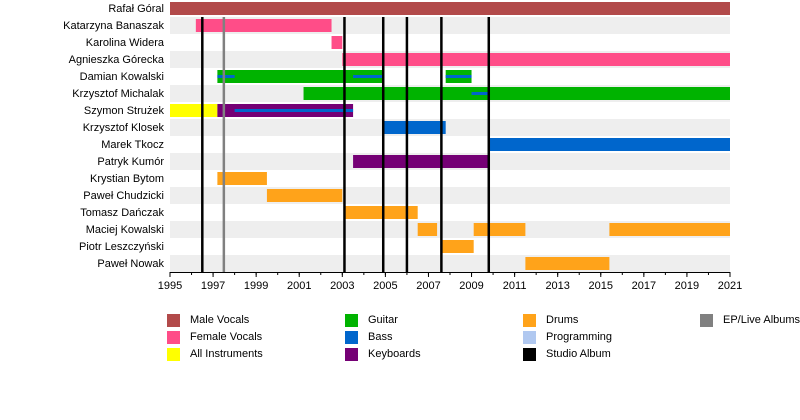  What do you see at coordinates (124, 128) in the screenshot?
I see `member-name-krzysztof-klosek: Krzysztof Klosek` at bounding box center [124, 128].